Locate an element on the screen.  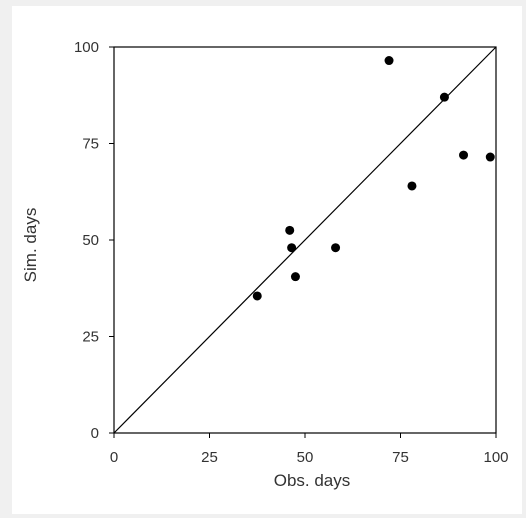
x-tick-label: 100 is located at coordinates (495, 457).